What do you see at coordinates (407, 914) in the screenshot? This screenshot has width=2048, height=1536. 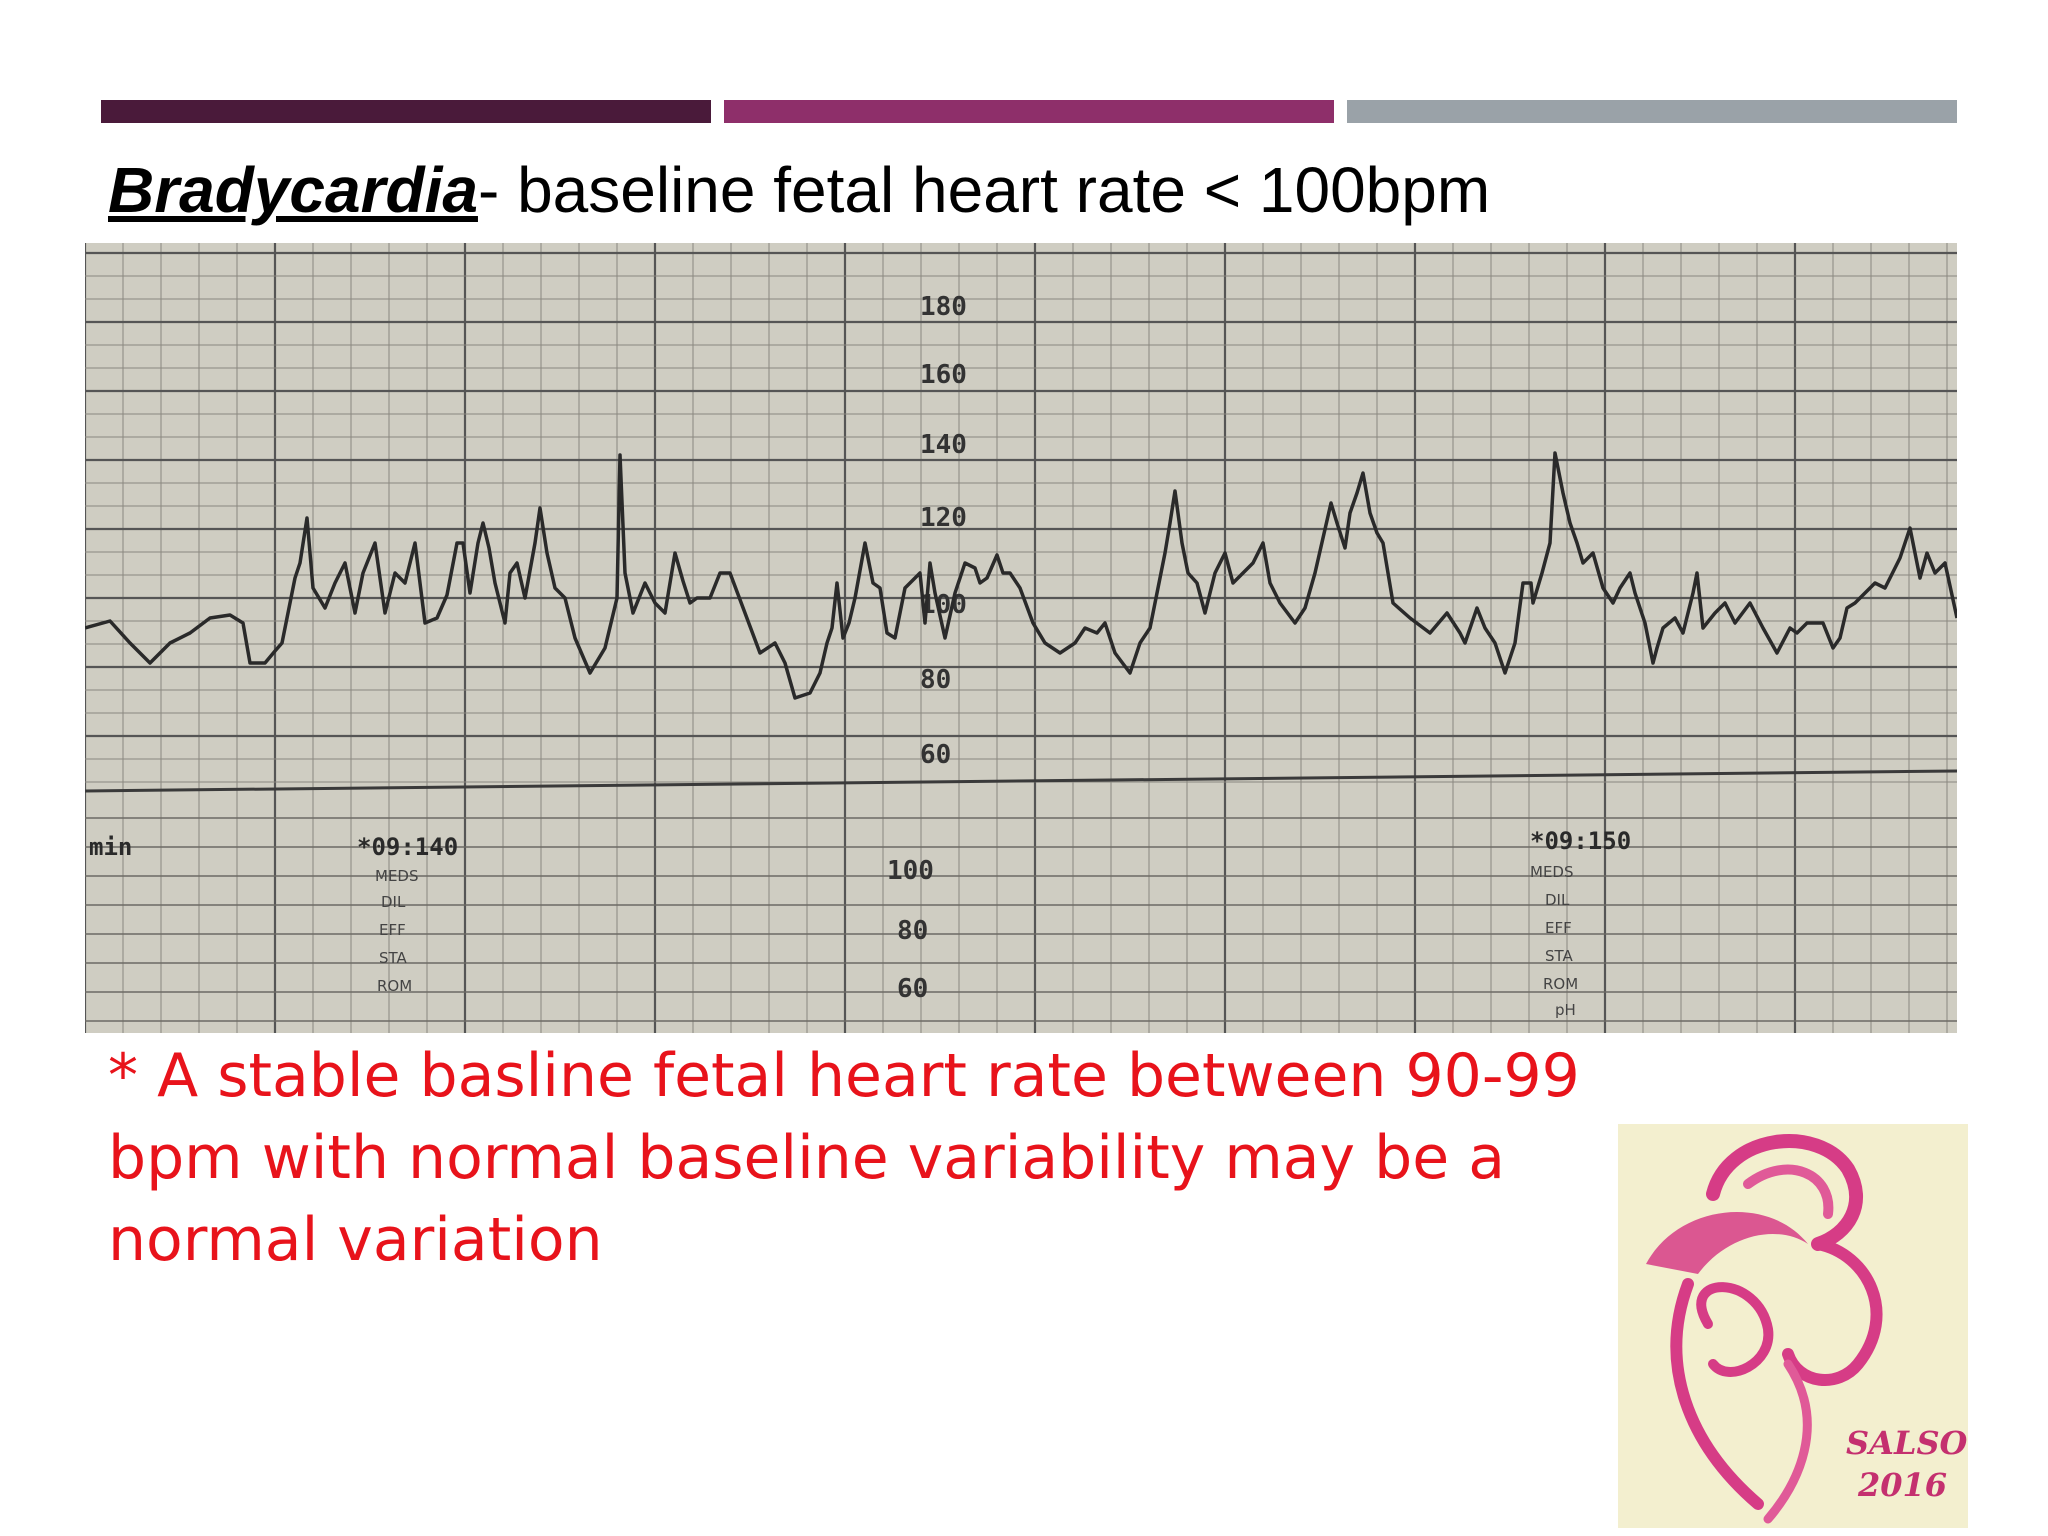 I see `marker-block-1: *09:140 MEDS DIL EFF STA ROM` at bounding box center [407, 914].